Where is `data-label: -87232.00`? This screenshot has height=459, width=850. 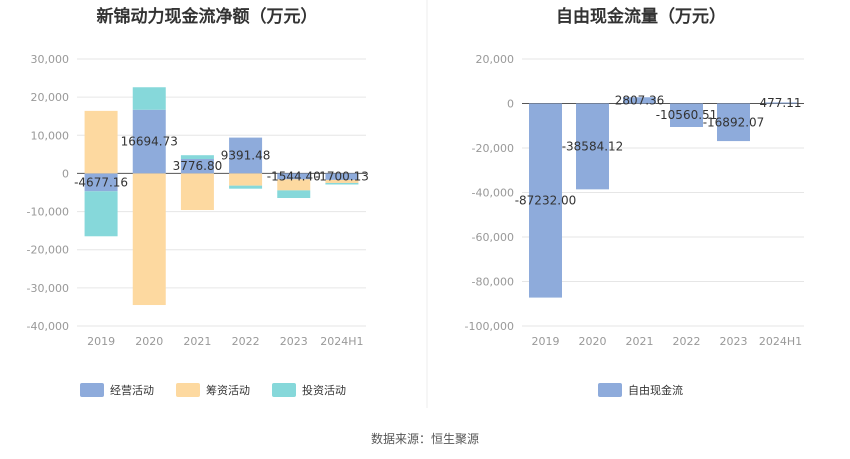
data-label: -87232.00 is located at coordinates (546, 201).